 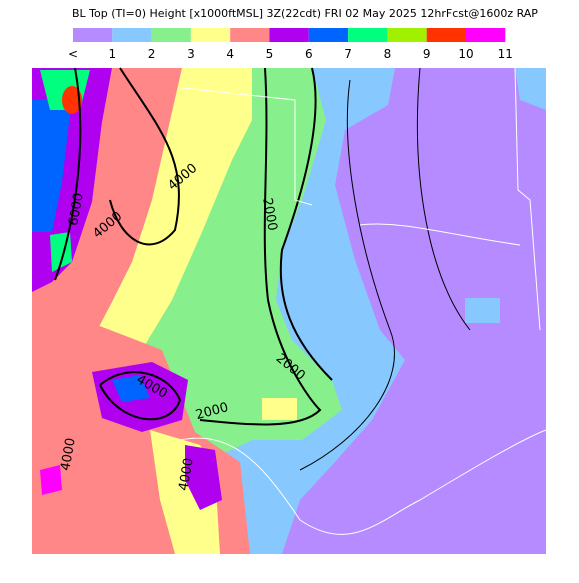 What do you see at coordinates (290, 44) in the screenshot?
I see `color-bar: <1 2 3 4 5 6 7 8 9 10 11` at bounding box center [290, 44].